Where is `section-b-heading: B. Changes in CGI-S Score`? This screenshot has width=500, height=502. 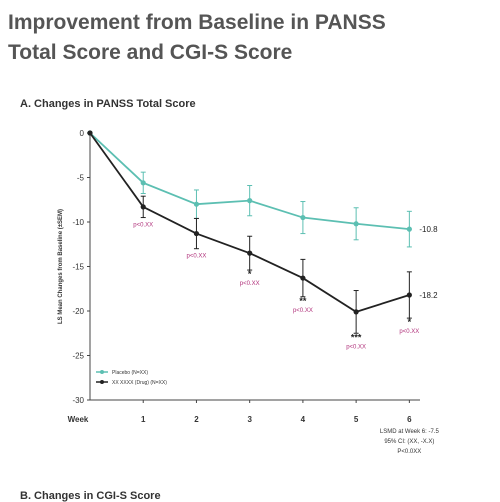 section-b-heading: B. Changes in CGI-S Score is located at coordinates (90, 496).